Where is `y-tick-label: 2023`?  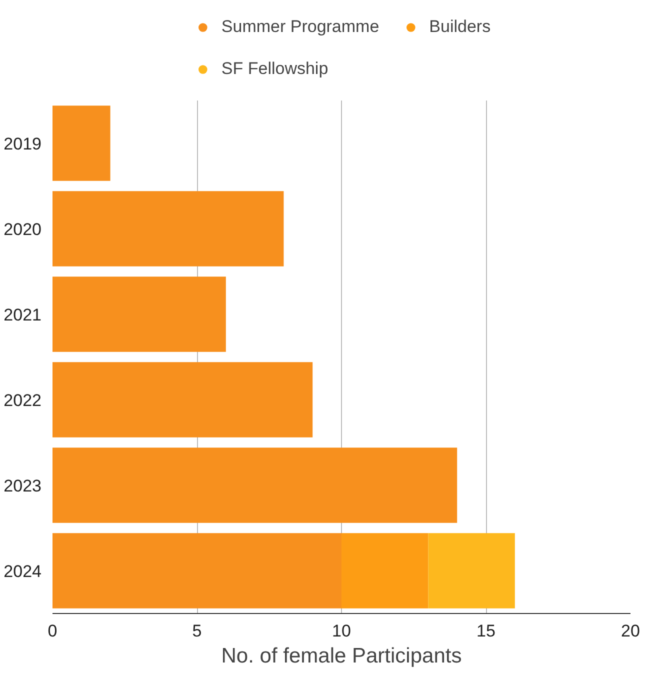
y-tick-label: 2023 is located at coordinates (23, 486).